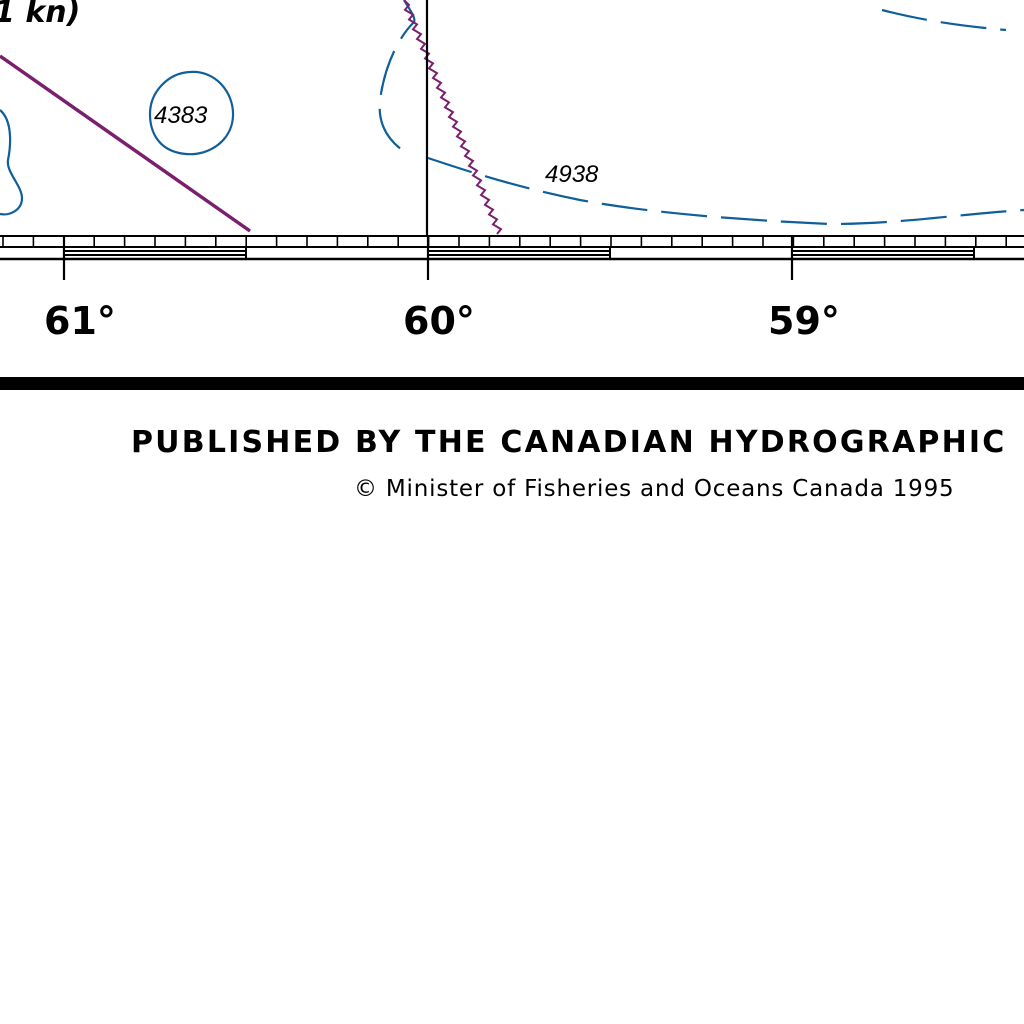  What do you see at coordinates (12, 162) in the screenshot?
I see `contour-left-edge` at bounding box center [12, 162].